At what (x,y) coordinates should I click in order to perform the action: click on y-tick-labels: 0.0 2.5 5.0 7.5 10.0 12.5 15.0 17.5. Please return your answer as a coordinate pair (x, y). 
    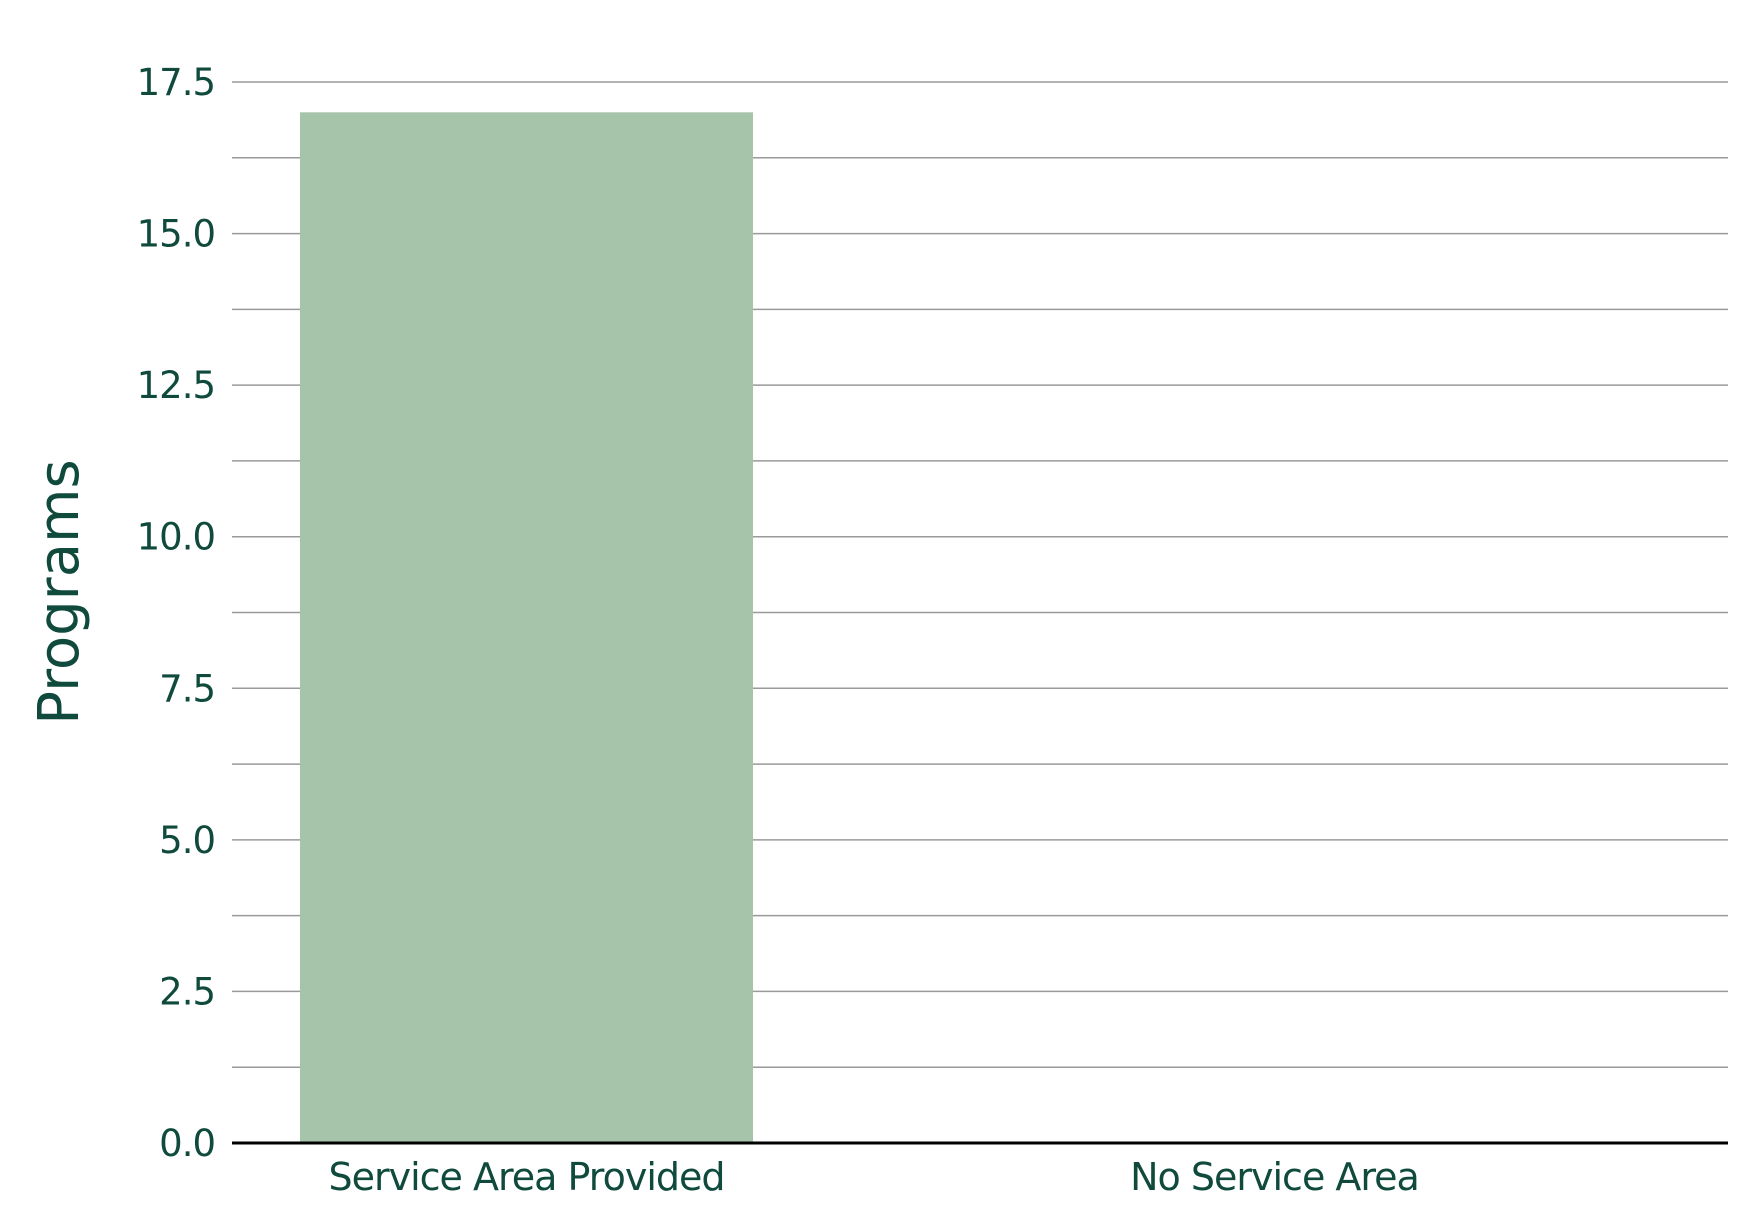
    Looking at the image, I should click on (176, 613).